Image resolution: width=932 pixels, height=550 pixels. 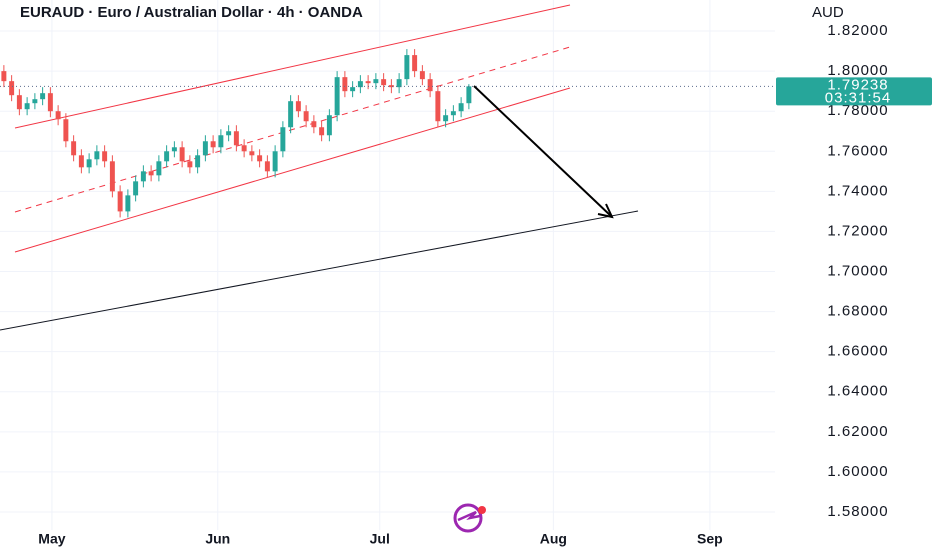 What do you see at coordinates (605, 211) in the screenshot?
I see `arrow-head` at bounding box center [605, 211].